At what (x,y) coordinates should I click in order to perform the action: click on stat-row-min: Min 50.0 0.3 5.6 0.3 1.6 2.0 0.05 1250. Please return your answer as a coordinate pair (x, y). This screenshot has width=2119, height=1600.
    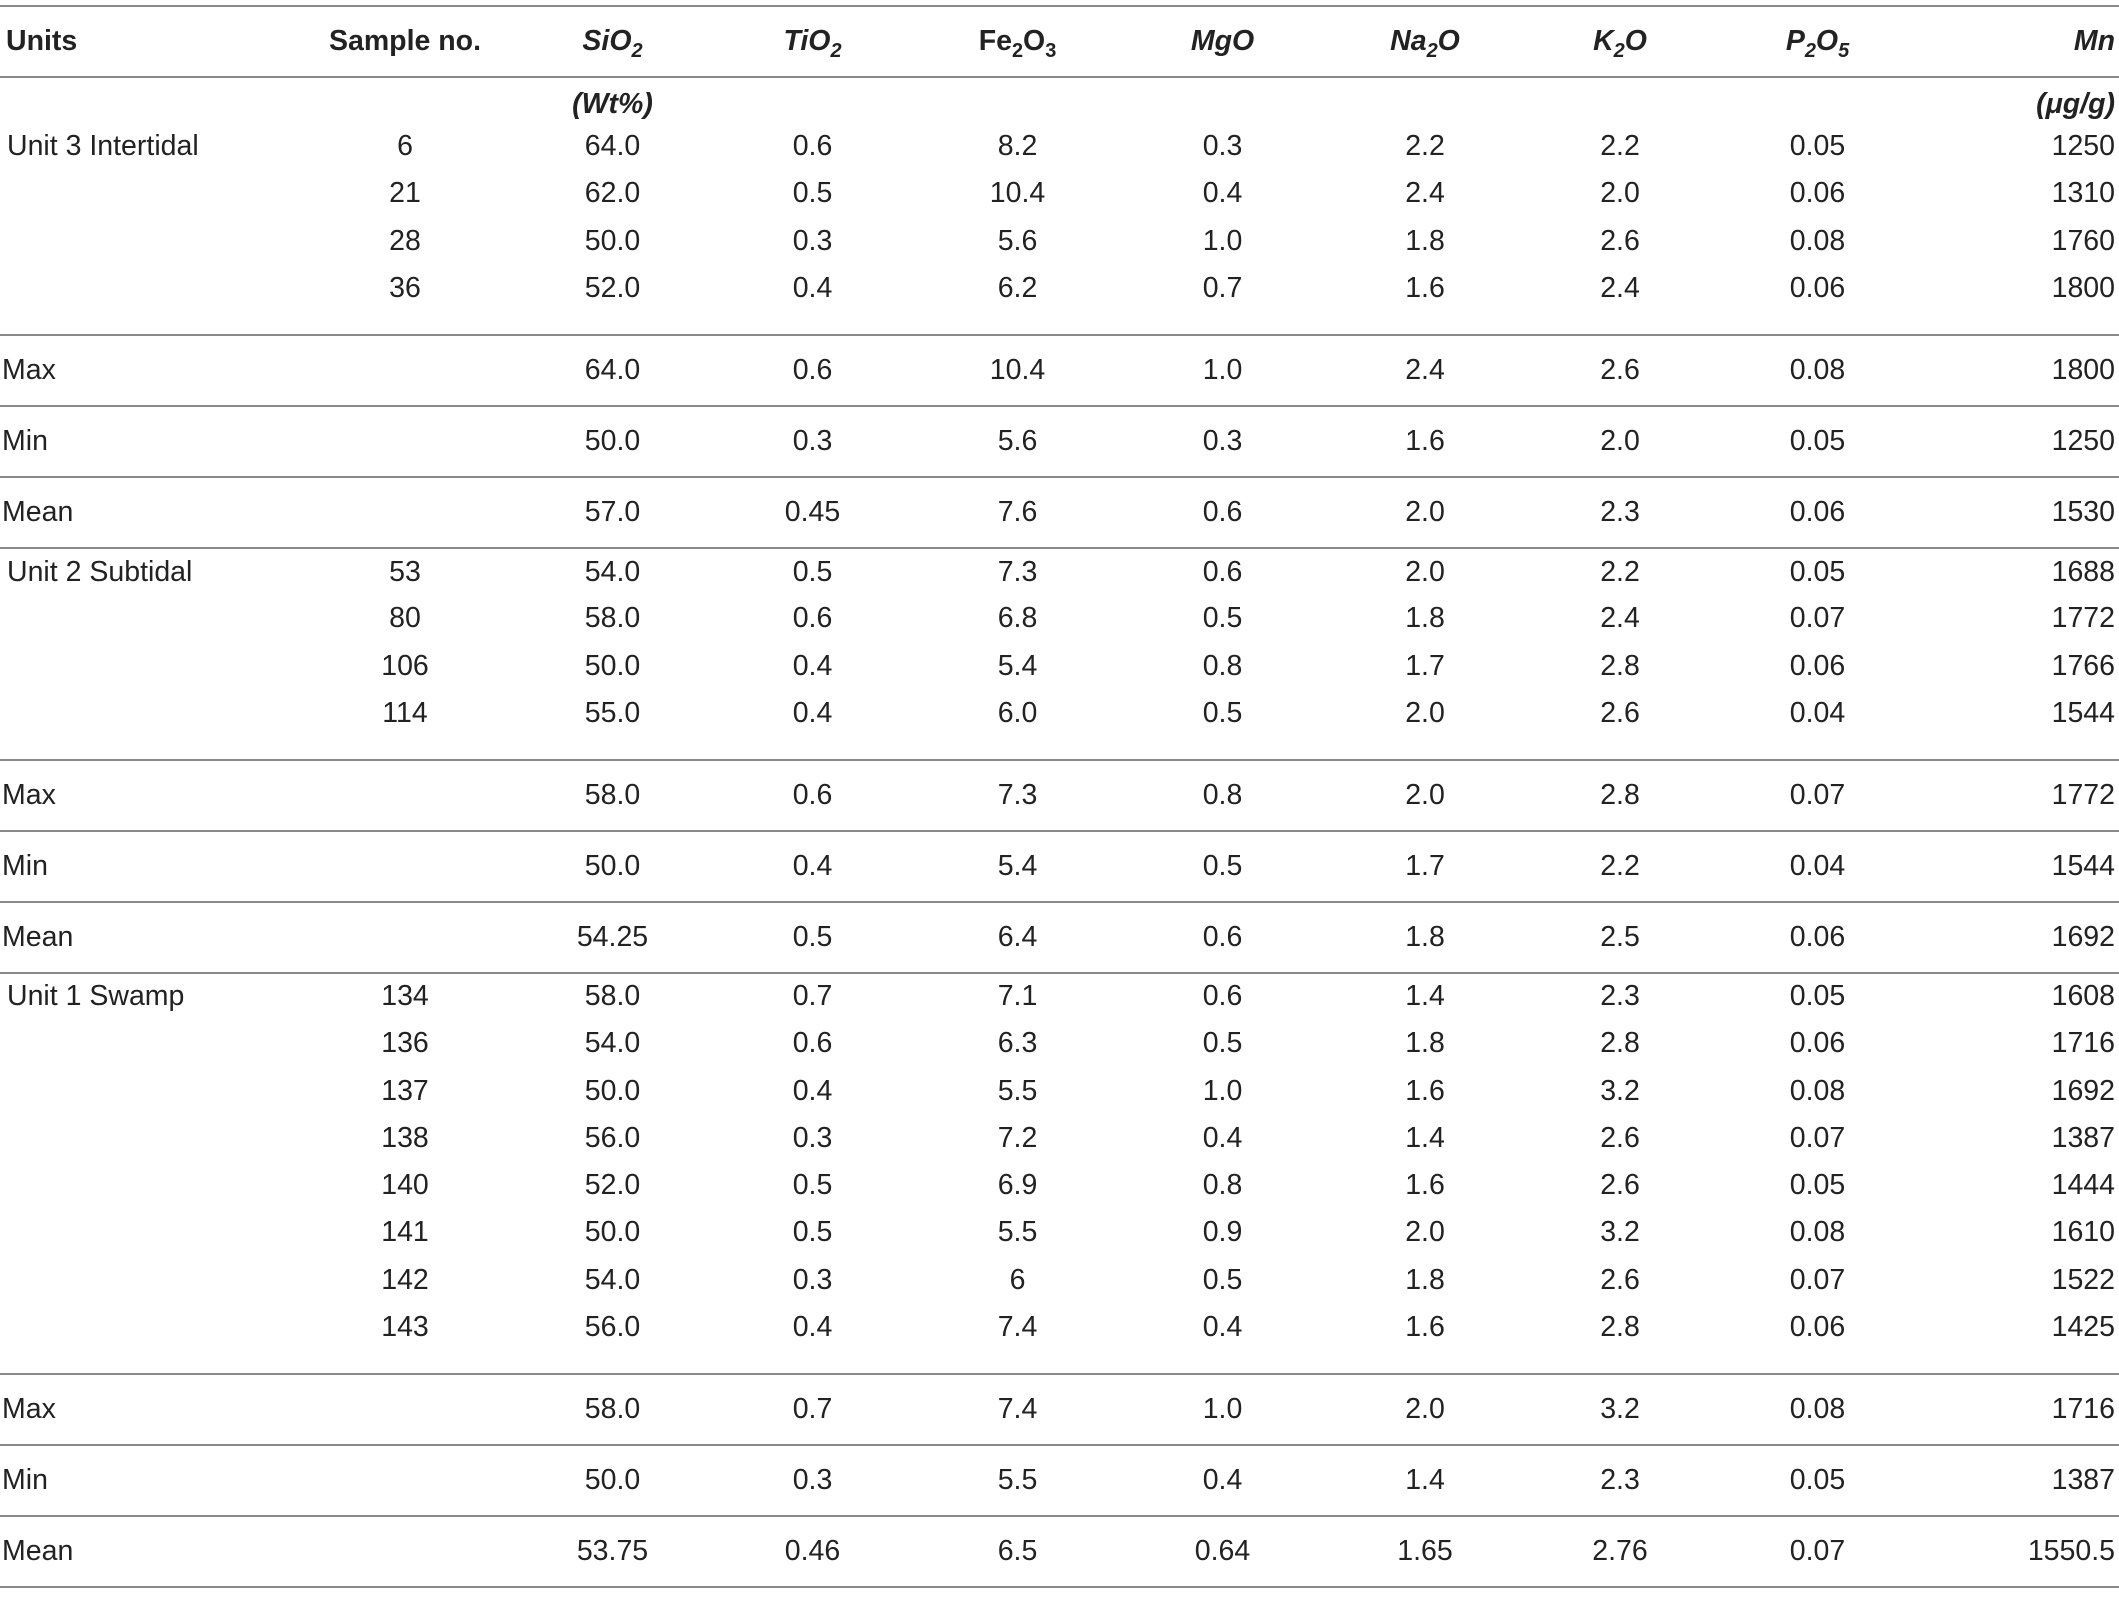
    Looking at the image, I should click on (1059, 440).